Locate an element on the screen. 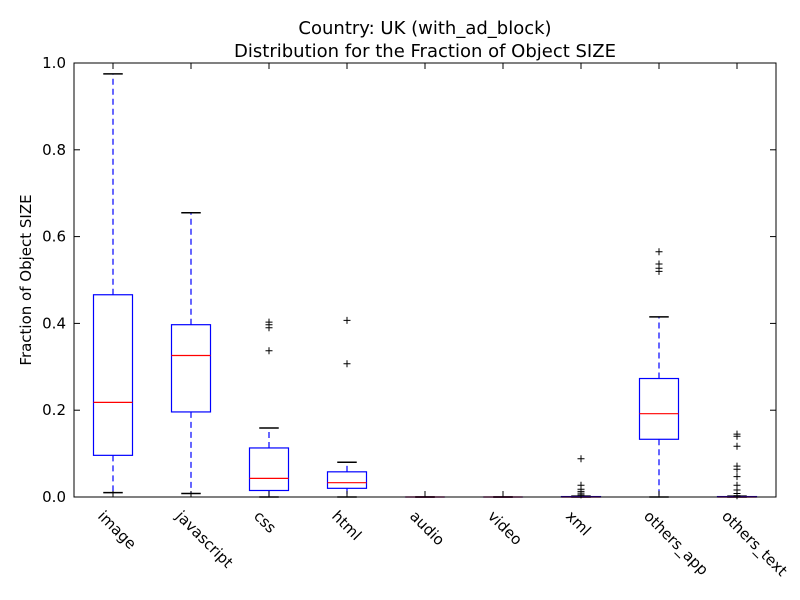 This screenshot has height=600, width=800. box-html is located at coordinates (347, 407).